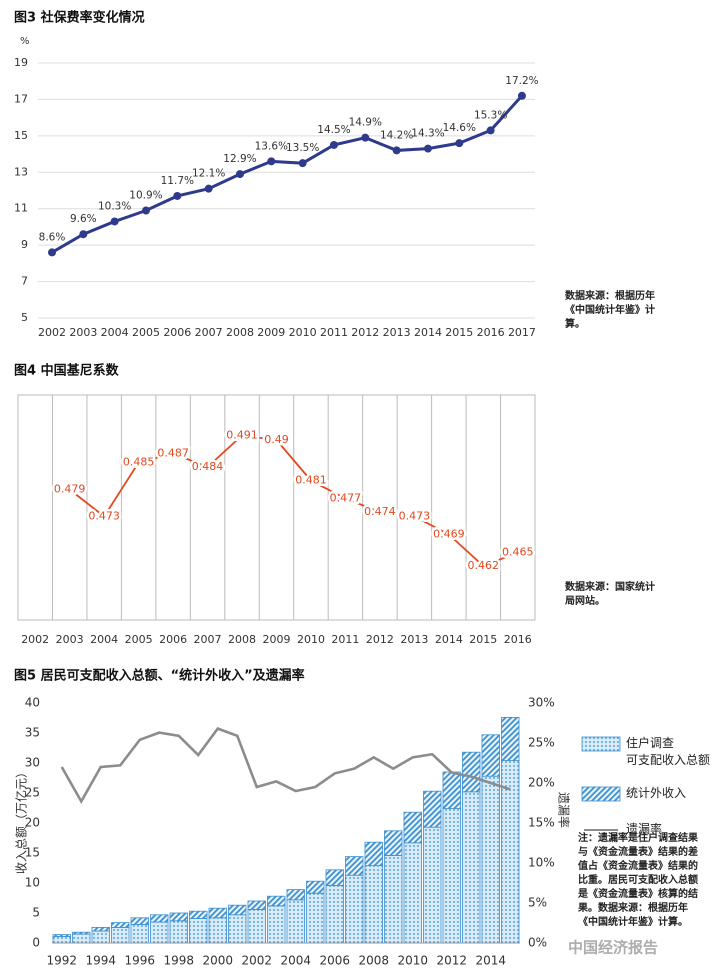 The width and height of the screenshot is (723, 976). What do you see at coordinates (564, 810) in the screenshot?
I see `y2-axis-label: 遗漏率` at bounding box center [564, 810].